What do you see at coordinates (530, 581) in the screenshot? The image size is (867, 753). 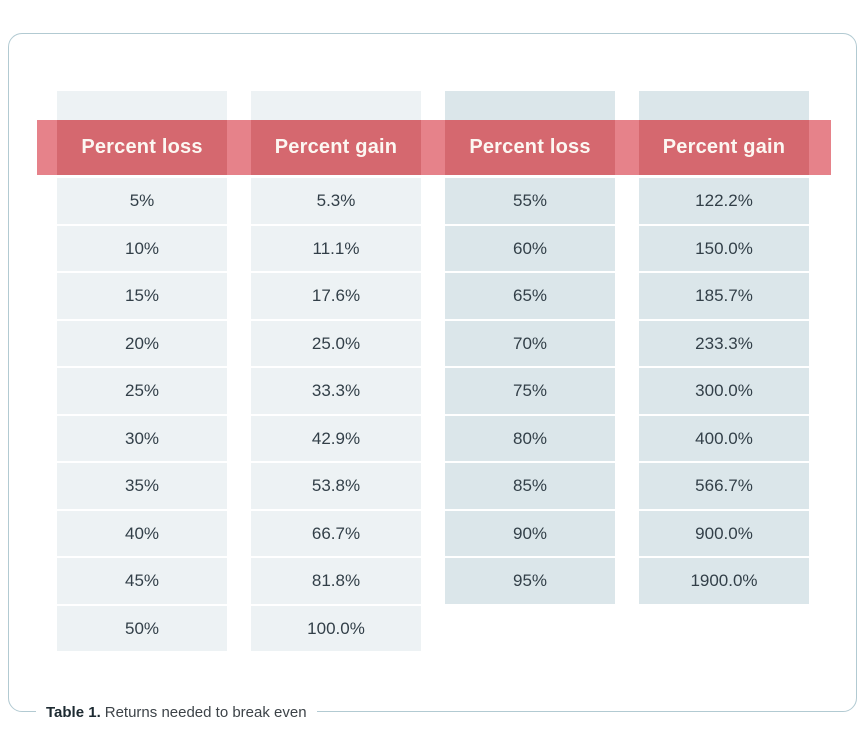 I see `table-cell: 95%` at bounding box center [530, 581].